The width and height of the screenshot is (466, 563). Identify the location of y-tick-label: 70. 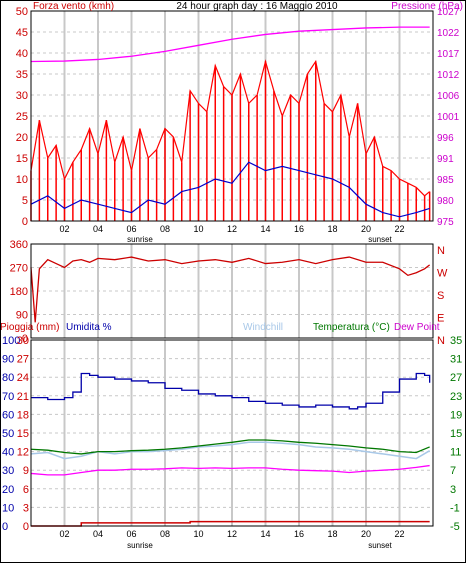
(8, 397).